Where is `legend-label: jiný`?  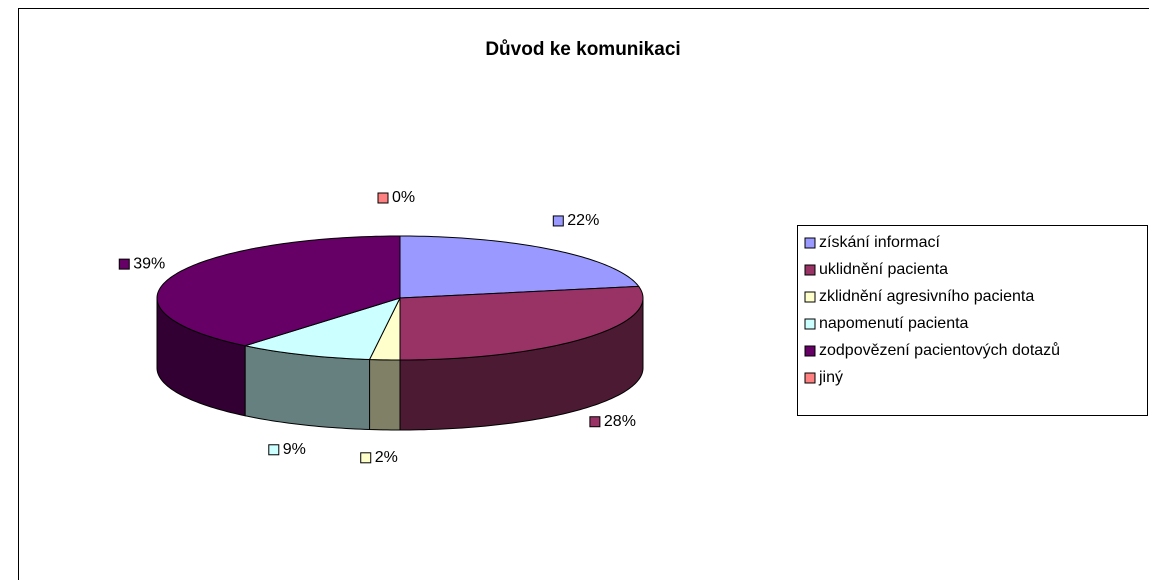
legend-label: jiný is located at coordinates (830, 377).